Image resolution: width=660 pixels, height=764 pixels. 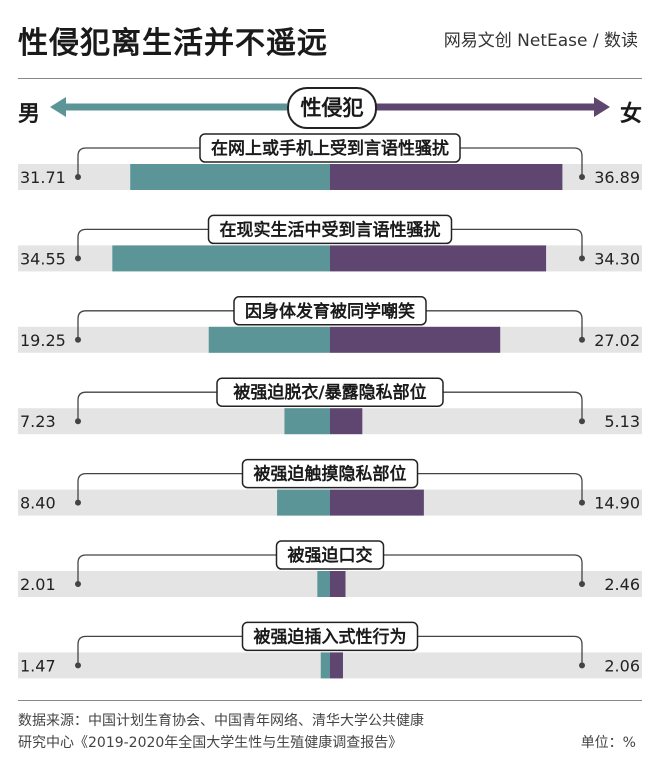 I want to click on source-line-1: 数据来源：中国计划生育协会、中国青年网络、清华大学公共健康, so click(x=221, y=721).